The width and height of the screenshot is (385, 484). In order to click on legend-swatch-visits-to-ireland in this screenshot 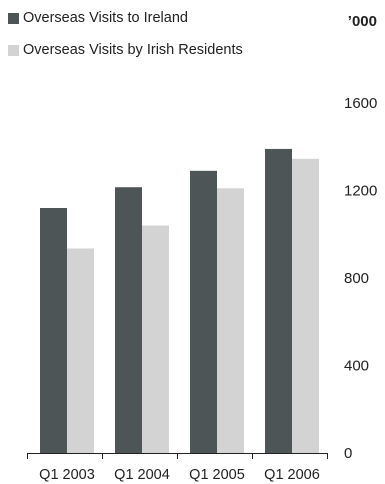, I will do `click(13, 18)`.